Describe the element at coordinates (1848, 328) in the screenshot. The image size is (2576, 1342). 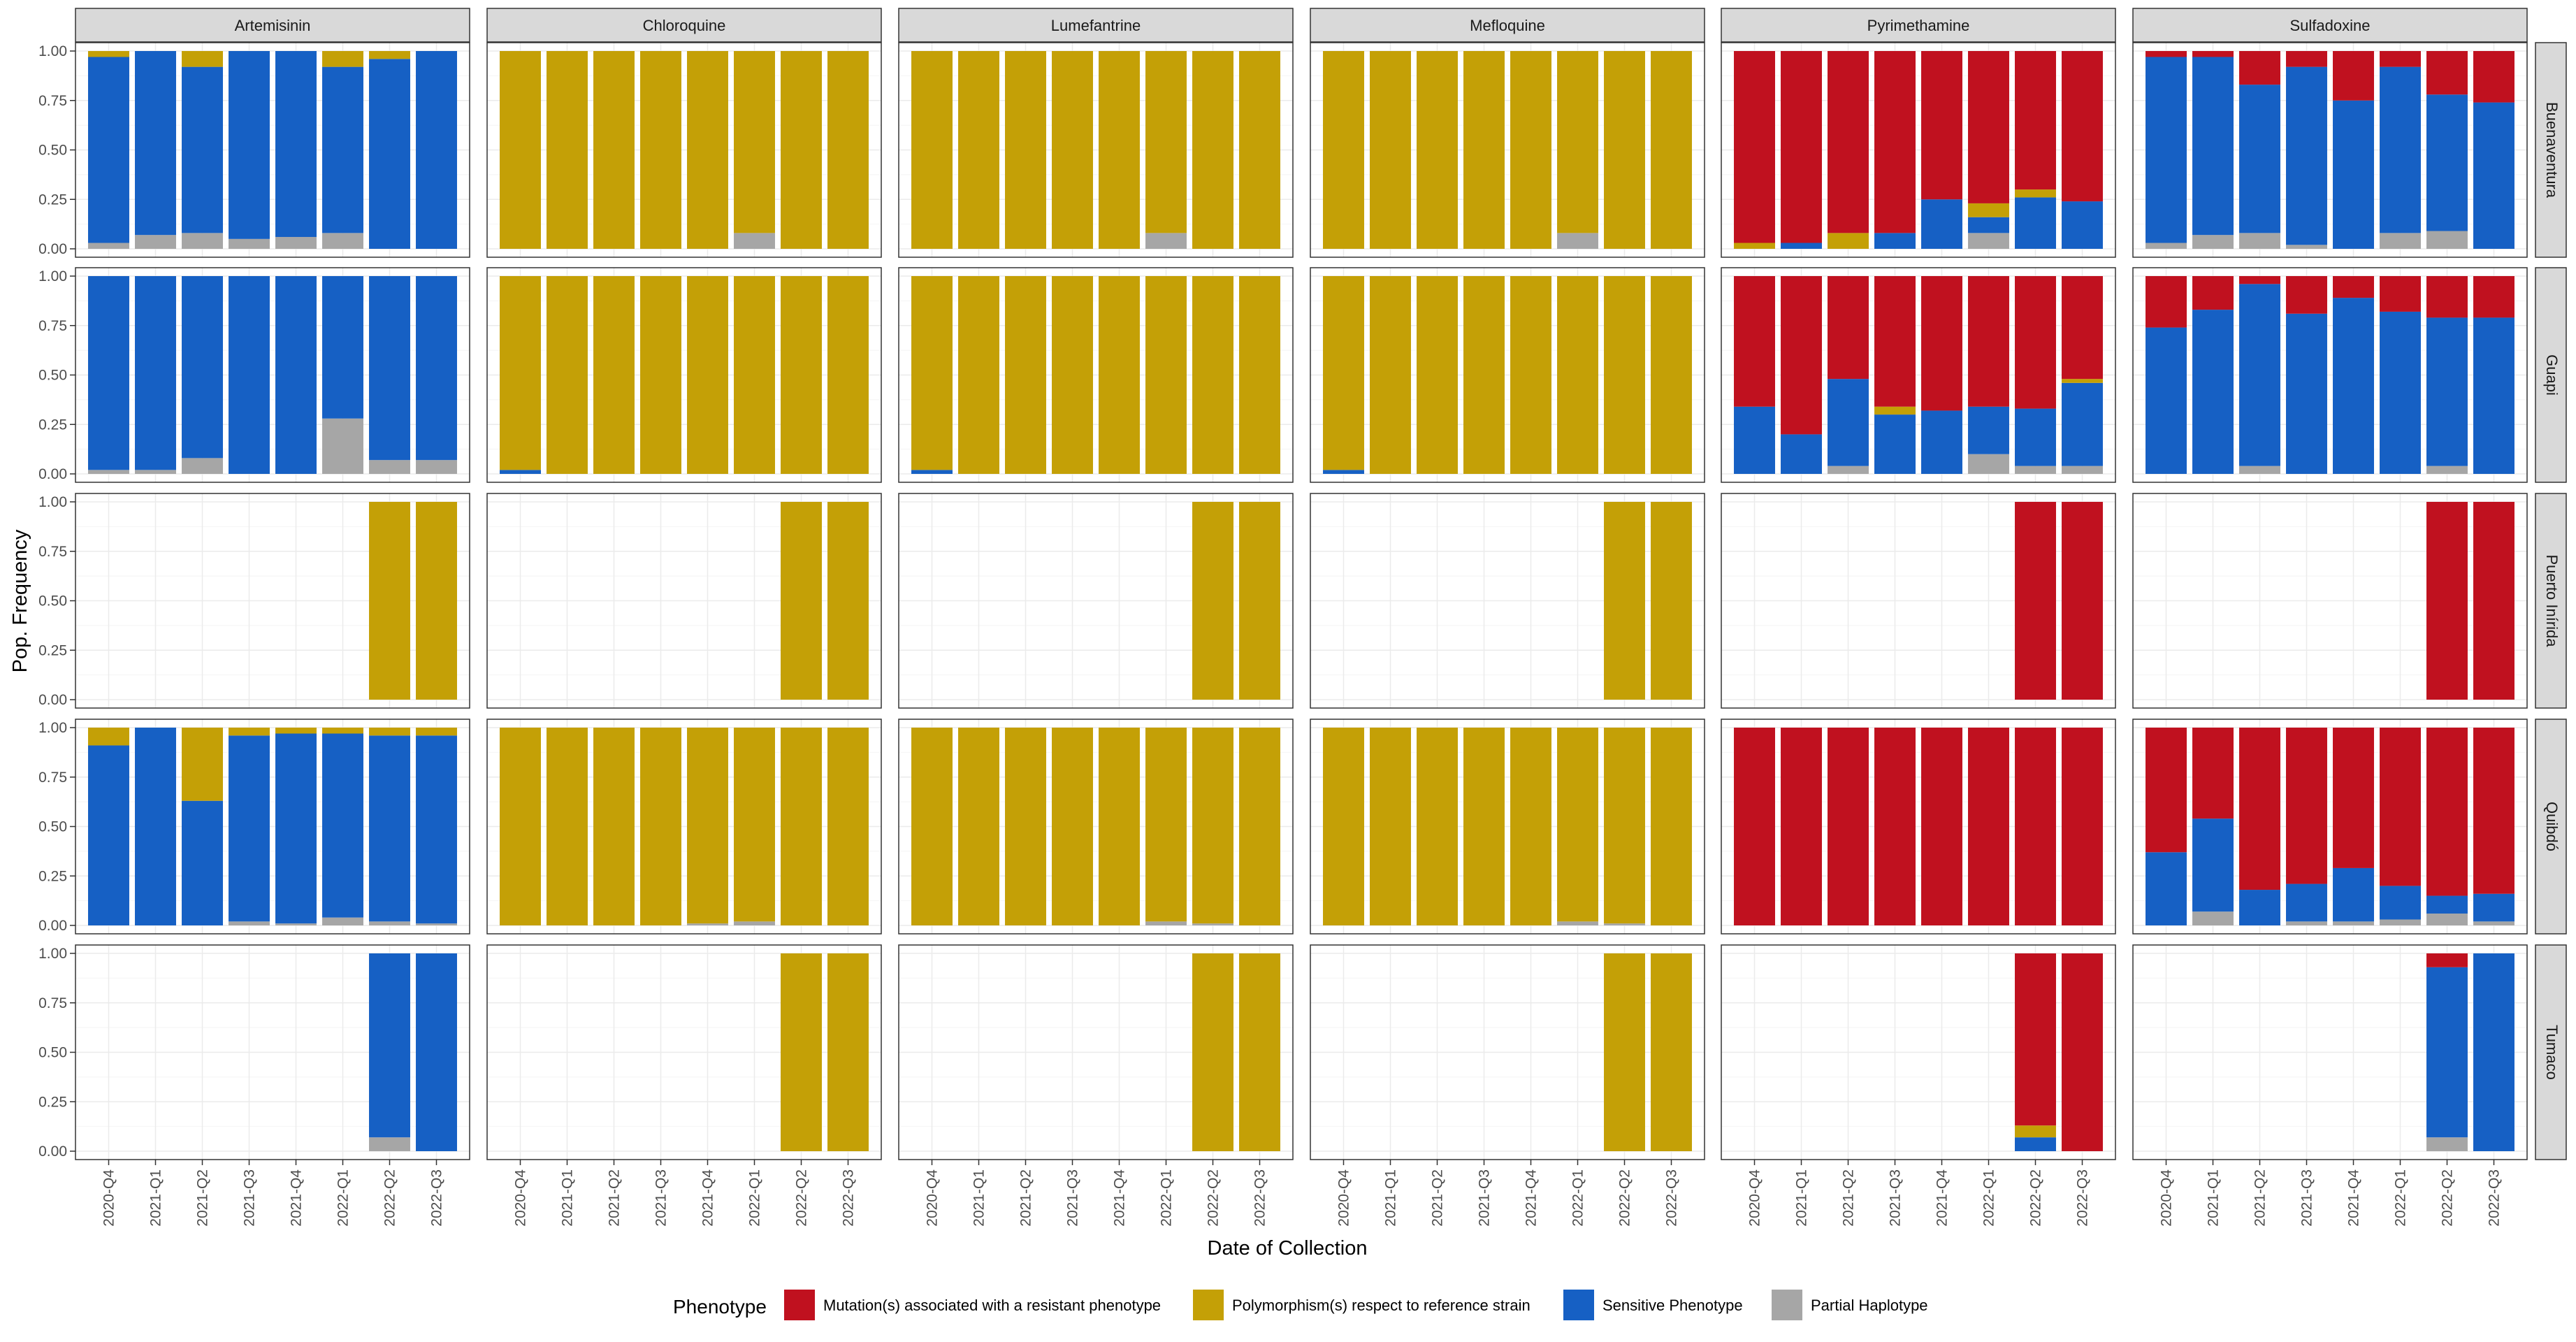
I see `bar-segment-resistant-2021-q2` at that location.